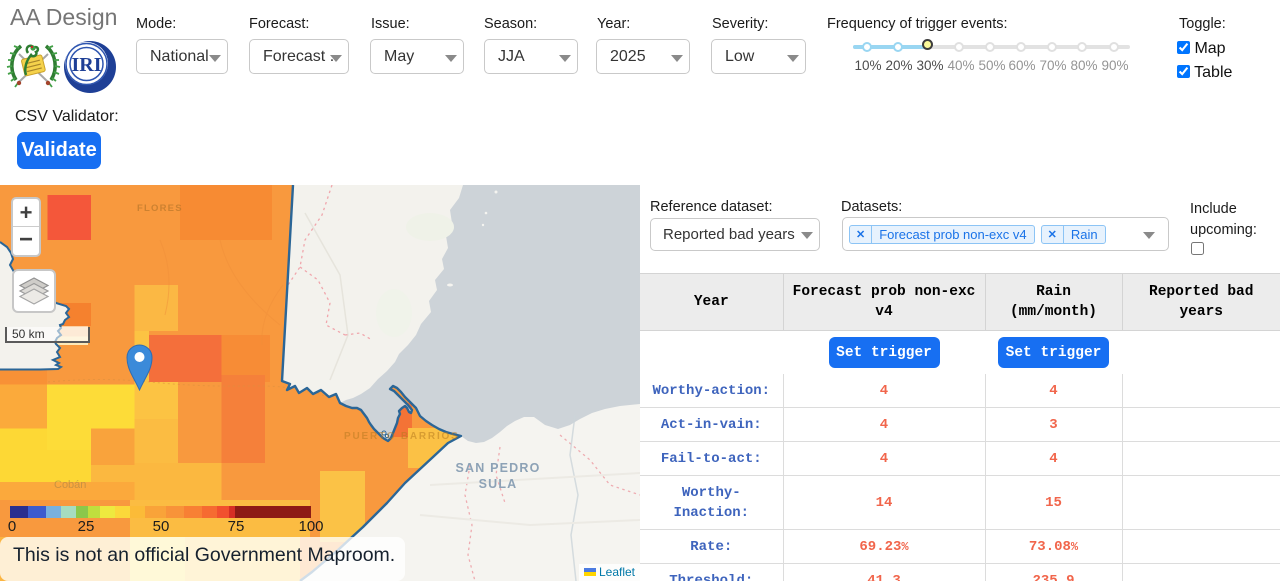  What do you see at coordinates (310, 526) in the screenshot?
I see `svg-text: 100` at bounding box center [310, 526].